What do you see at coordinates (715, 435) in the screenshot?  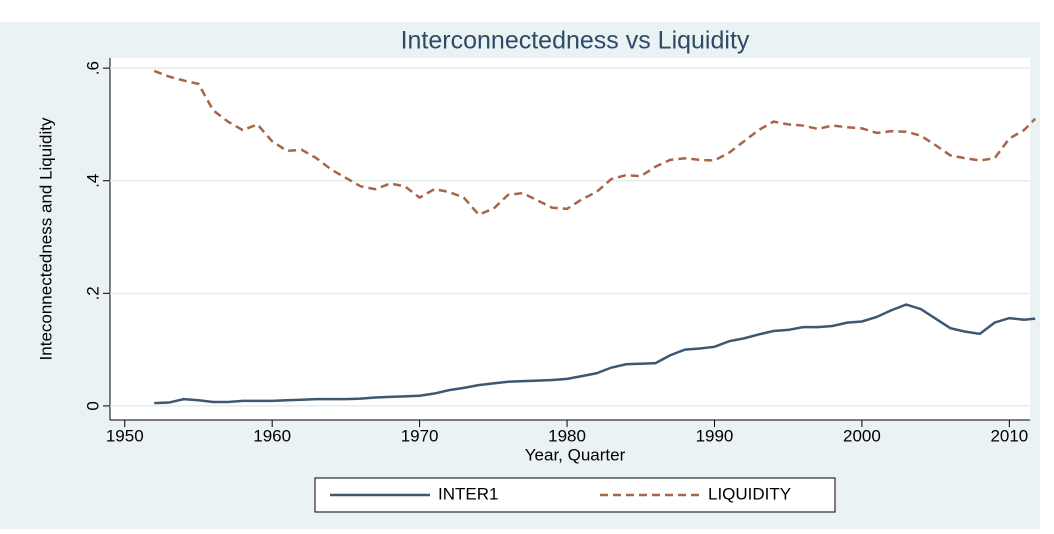 I see `x-tick-label: 1990` at bounding box center [715, 435].